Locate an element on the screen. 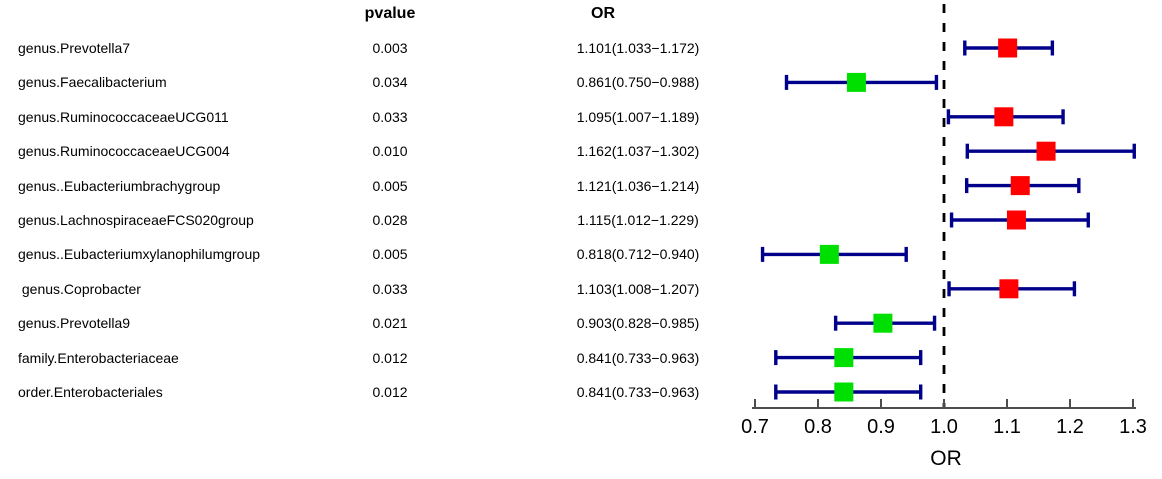 The image size is (1162, 479). row-pvalue: 0.034 is located at coordinates (390, 82).